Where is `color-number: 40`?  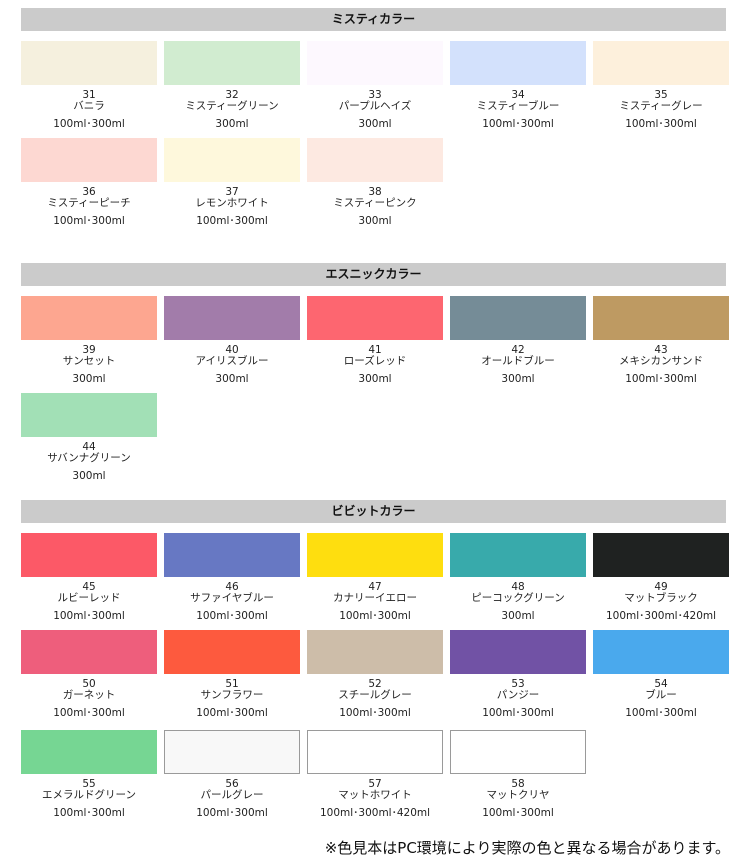 color-number: 40 is located at coordinates (232, 350).